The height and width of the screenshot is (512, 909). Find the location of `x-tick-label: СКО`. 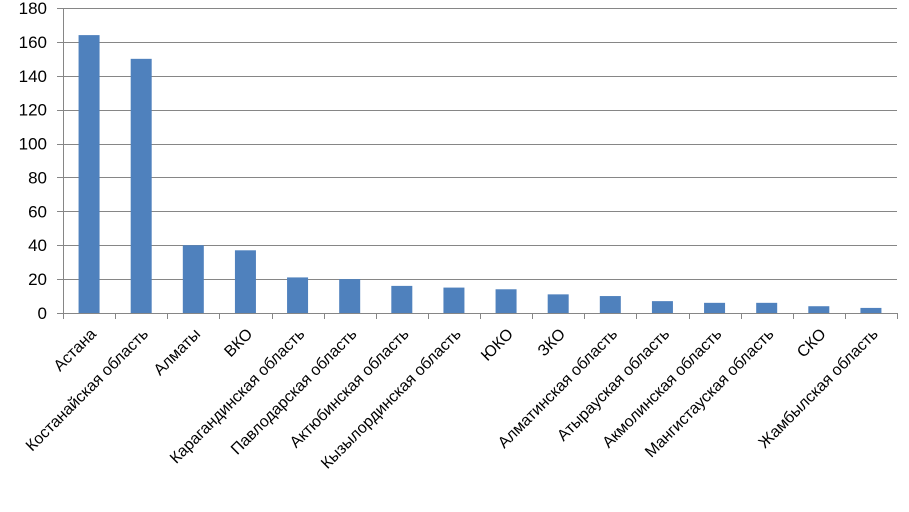

x-tick-label: СКО is located at coordinates (811, 343).